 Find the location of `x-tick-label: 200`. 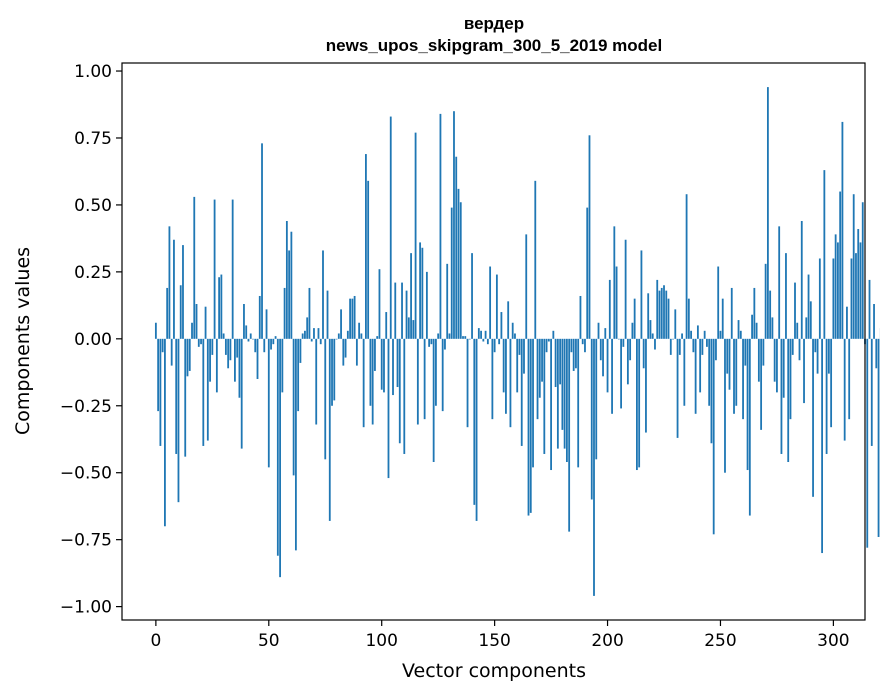

x-tick-label: 200 is located at coordinates (607, 641).